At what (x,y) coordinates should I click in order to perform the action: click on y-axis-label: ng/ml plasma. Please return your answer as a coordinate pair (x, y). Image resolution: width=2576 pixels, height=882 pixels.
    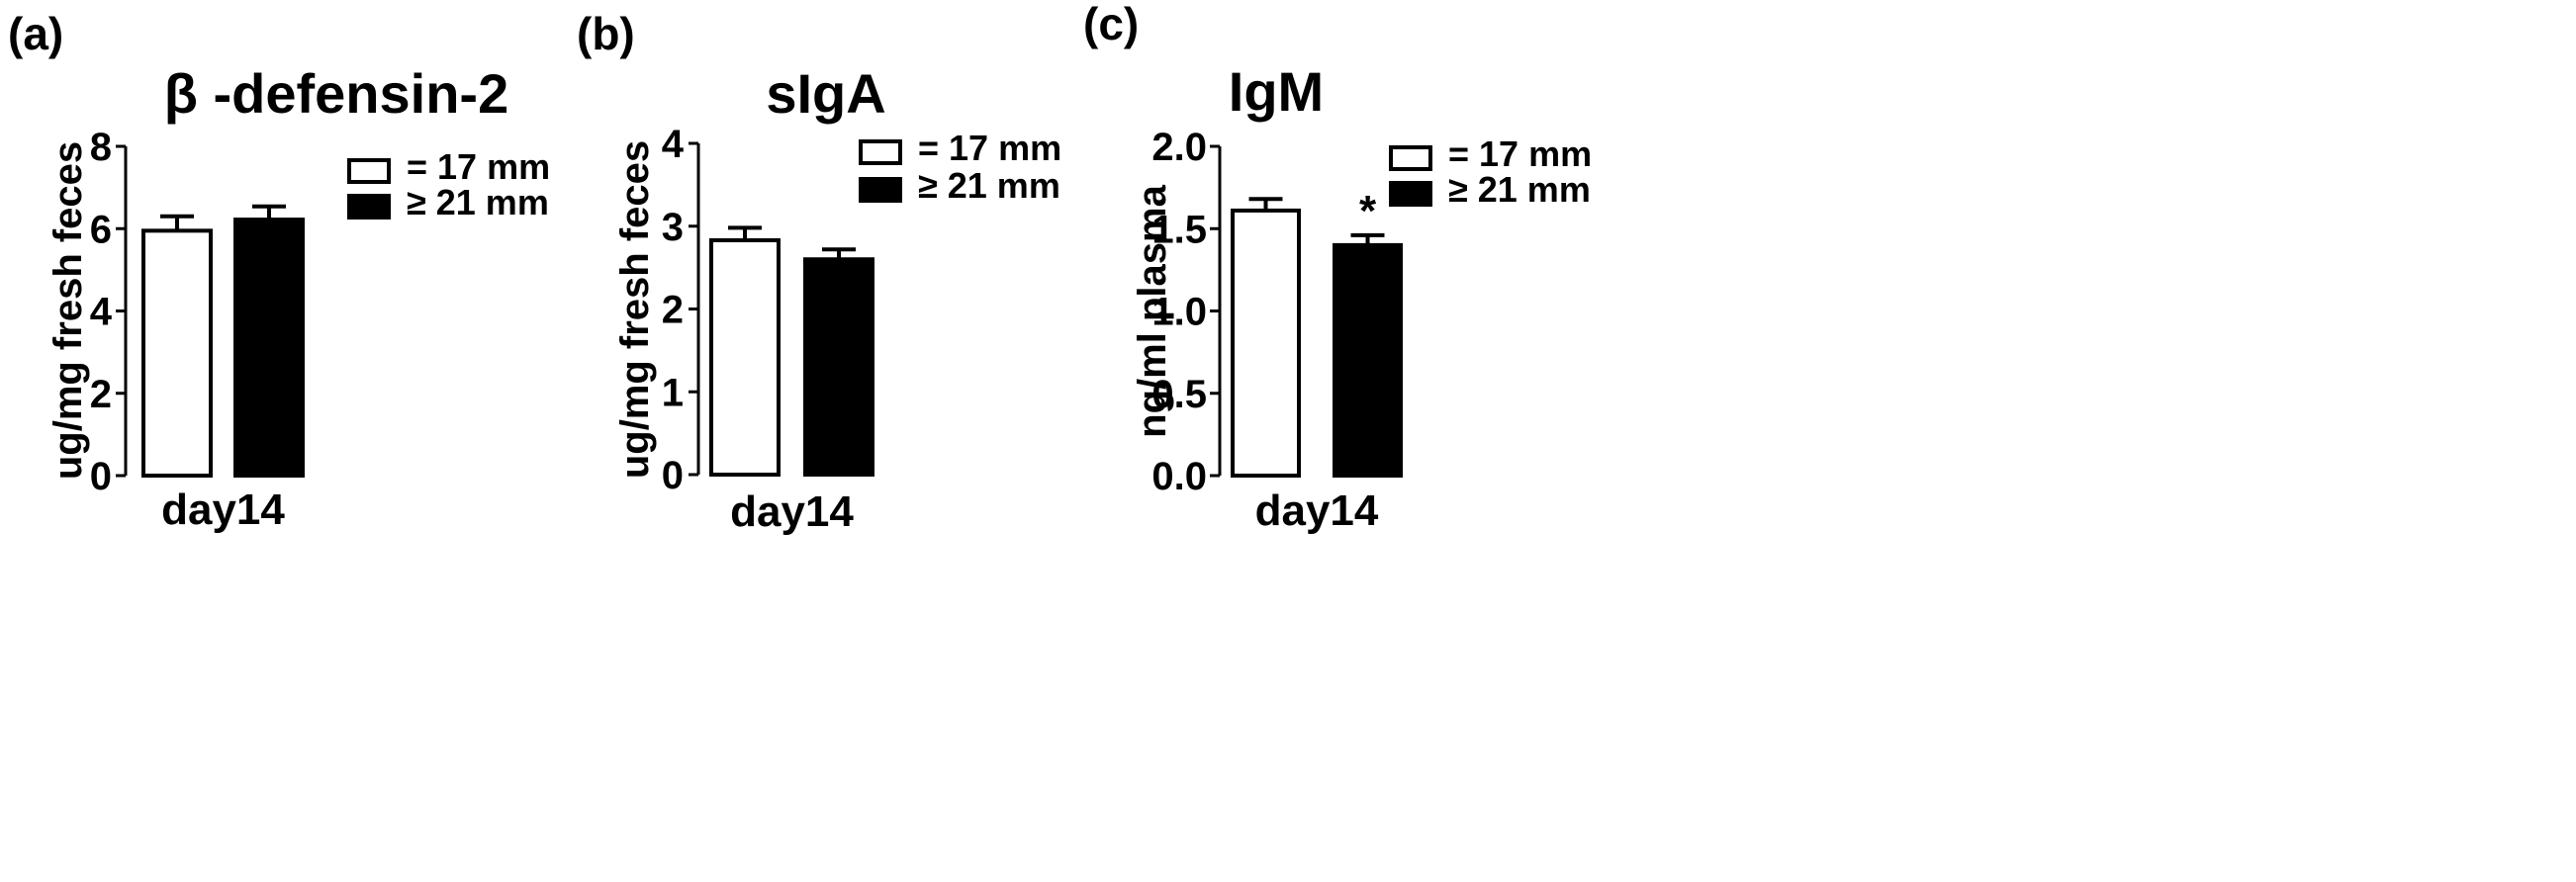
    Looking at the image, I should click on (1152, 311).